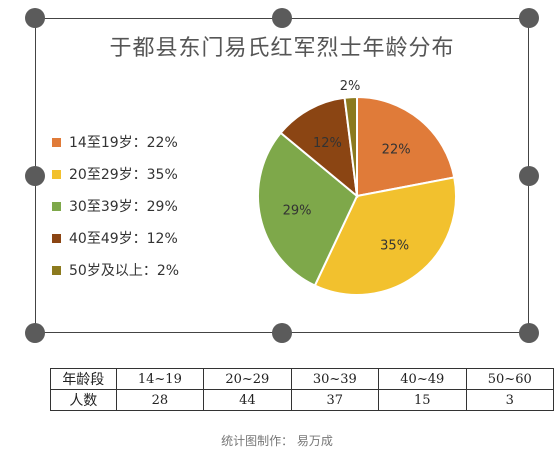 The image size is (554, 460). I want to click on legend-item-20-29: 20至29岁：35%, so click(115, 174).